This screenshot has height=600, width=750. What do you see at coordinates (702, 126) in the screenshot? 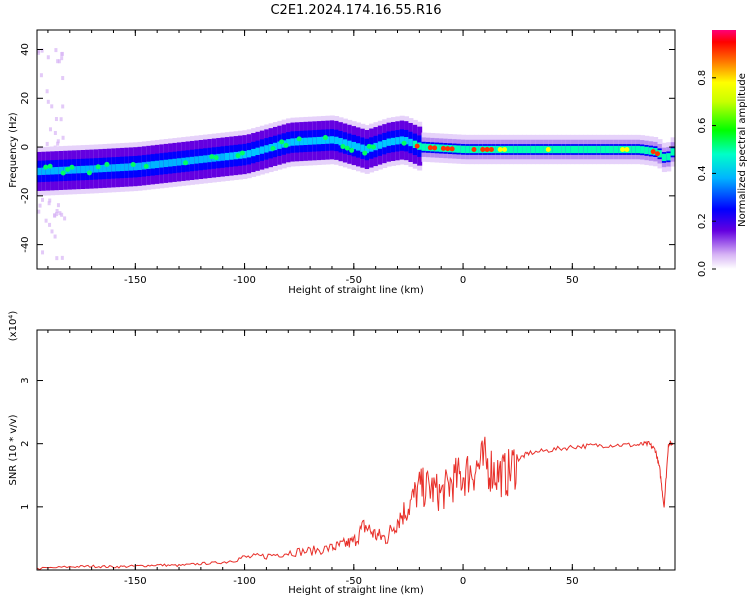
I see `colorbar-tick-label: 0.6` at bounding box center [702, 126].